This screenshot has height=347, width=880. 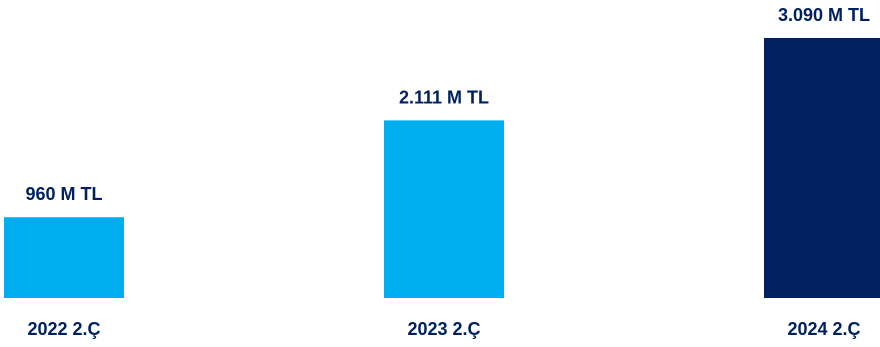 What do you see at coordinates (443, 329) in the screenshot?
I see `x-tick-label-2: 2023 2.Ç` at bounding box center [443, 329].